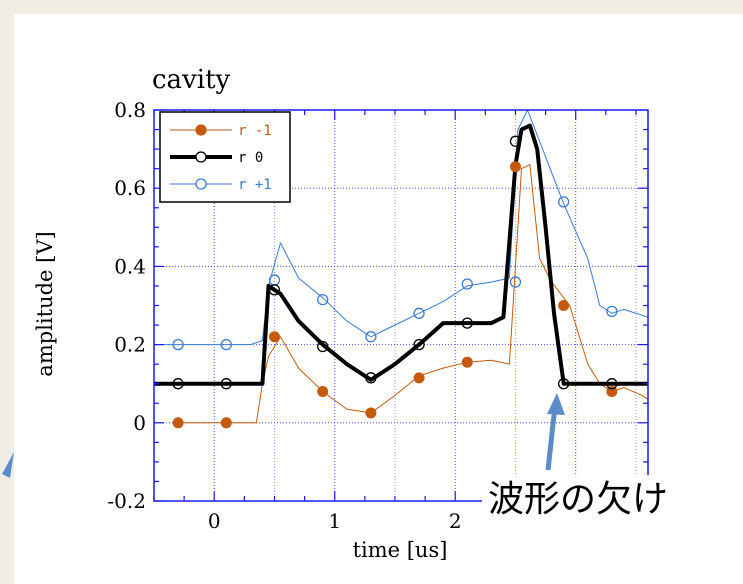 Image resolution: width=743 pixels, height=584 pixels. I want to click on y-tick-label: 0.6, so click(130, 188).